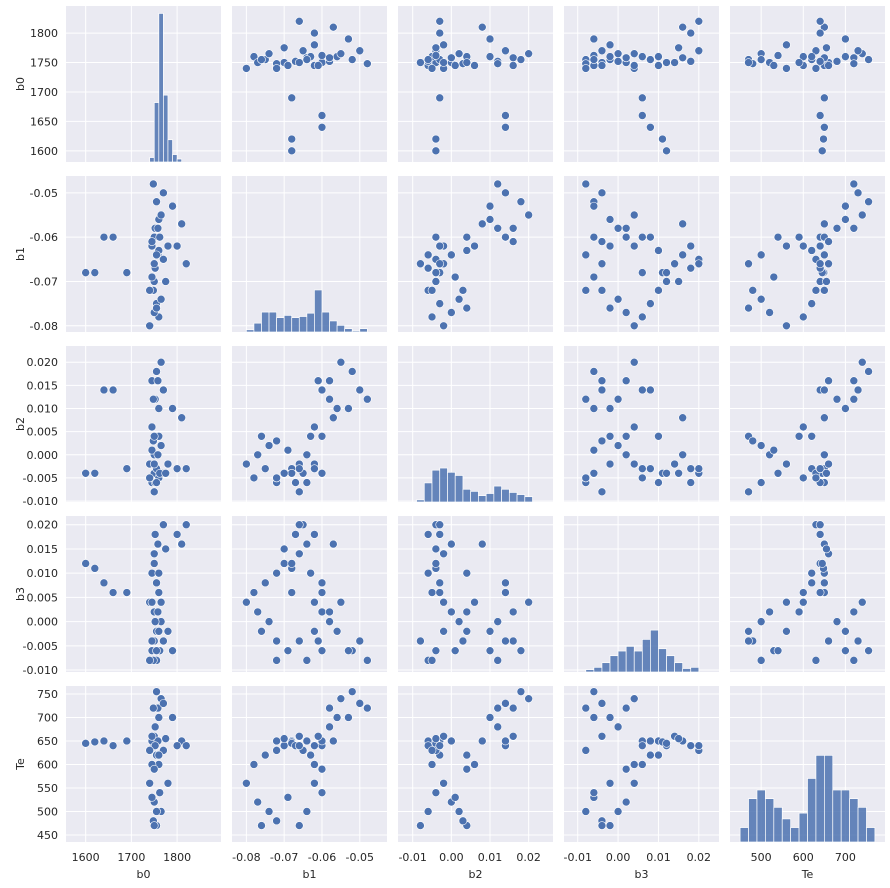 This screenshot has width=890, height=888. Describe the element at coordinates (309, 424) in the screenshot. I see `panel-background` at that location.